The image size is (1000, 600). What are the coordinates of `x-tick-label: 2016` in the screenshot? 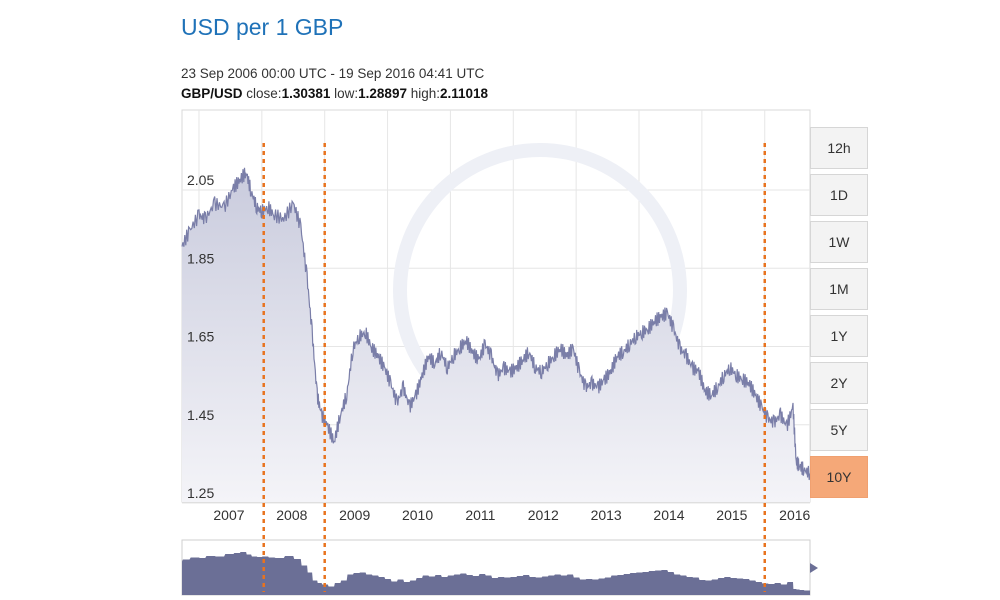 It's located at (794, 515).